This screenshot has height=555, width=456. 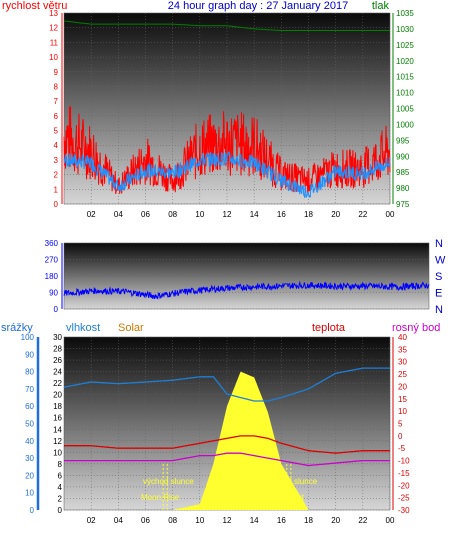 I want to click on humidity-scale-tick-label: 24, so click(x=57, y=372).